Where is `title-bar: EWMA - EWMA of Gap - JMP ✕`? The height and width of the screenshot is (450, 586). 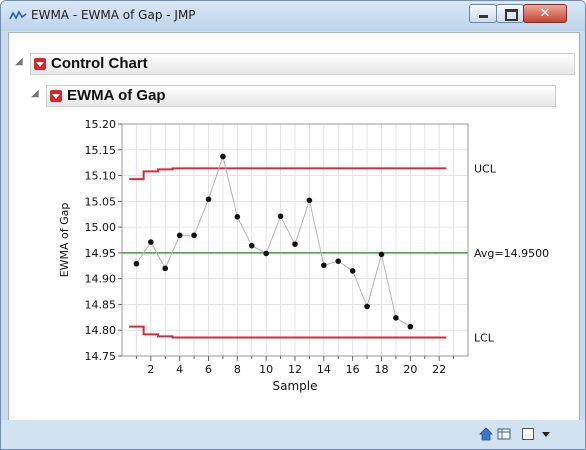
title-bar: EWMA - EWMA of Gap - JMP ✕ is located at coordinates (293, 16).